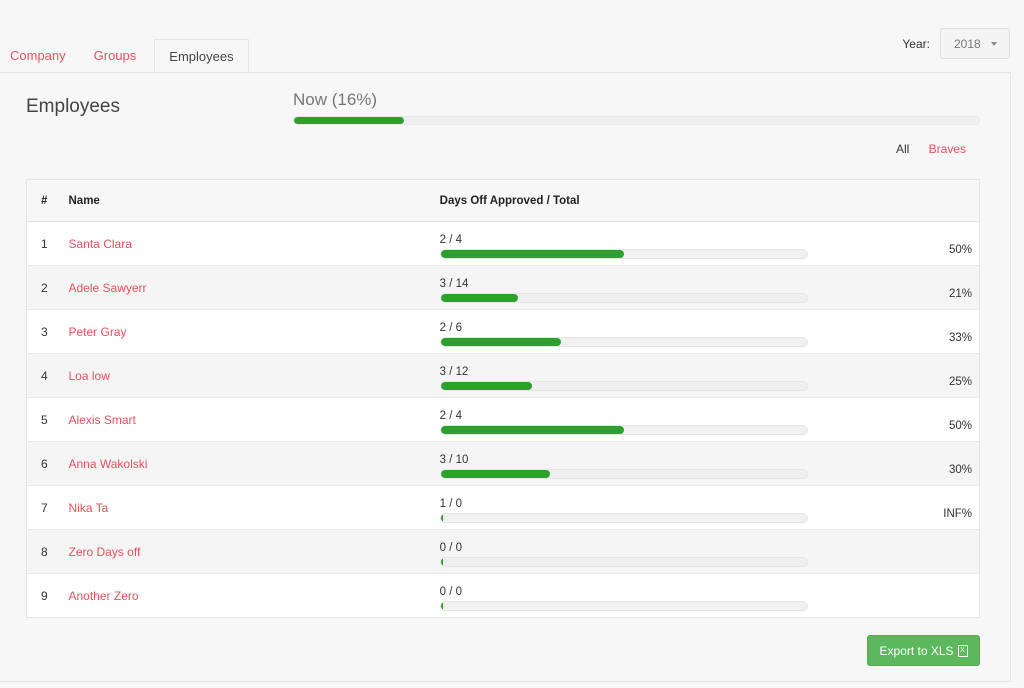  What do you see at coordinates (47, 595) in the screenshot?
I see `row-num: 9` at bounding box center [47, 595].